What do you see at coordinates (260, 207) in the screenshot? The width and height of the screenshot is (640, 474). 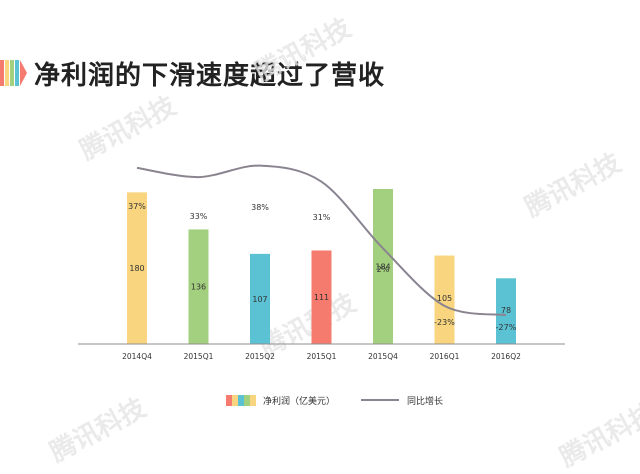 I see `growth-value-label: 38%` at bounding box center [260, 207].